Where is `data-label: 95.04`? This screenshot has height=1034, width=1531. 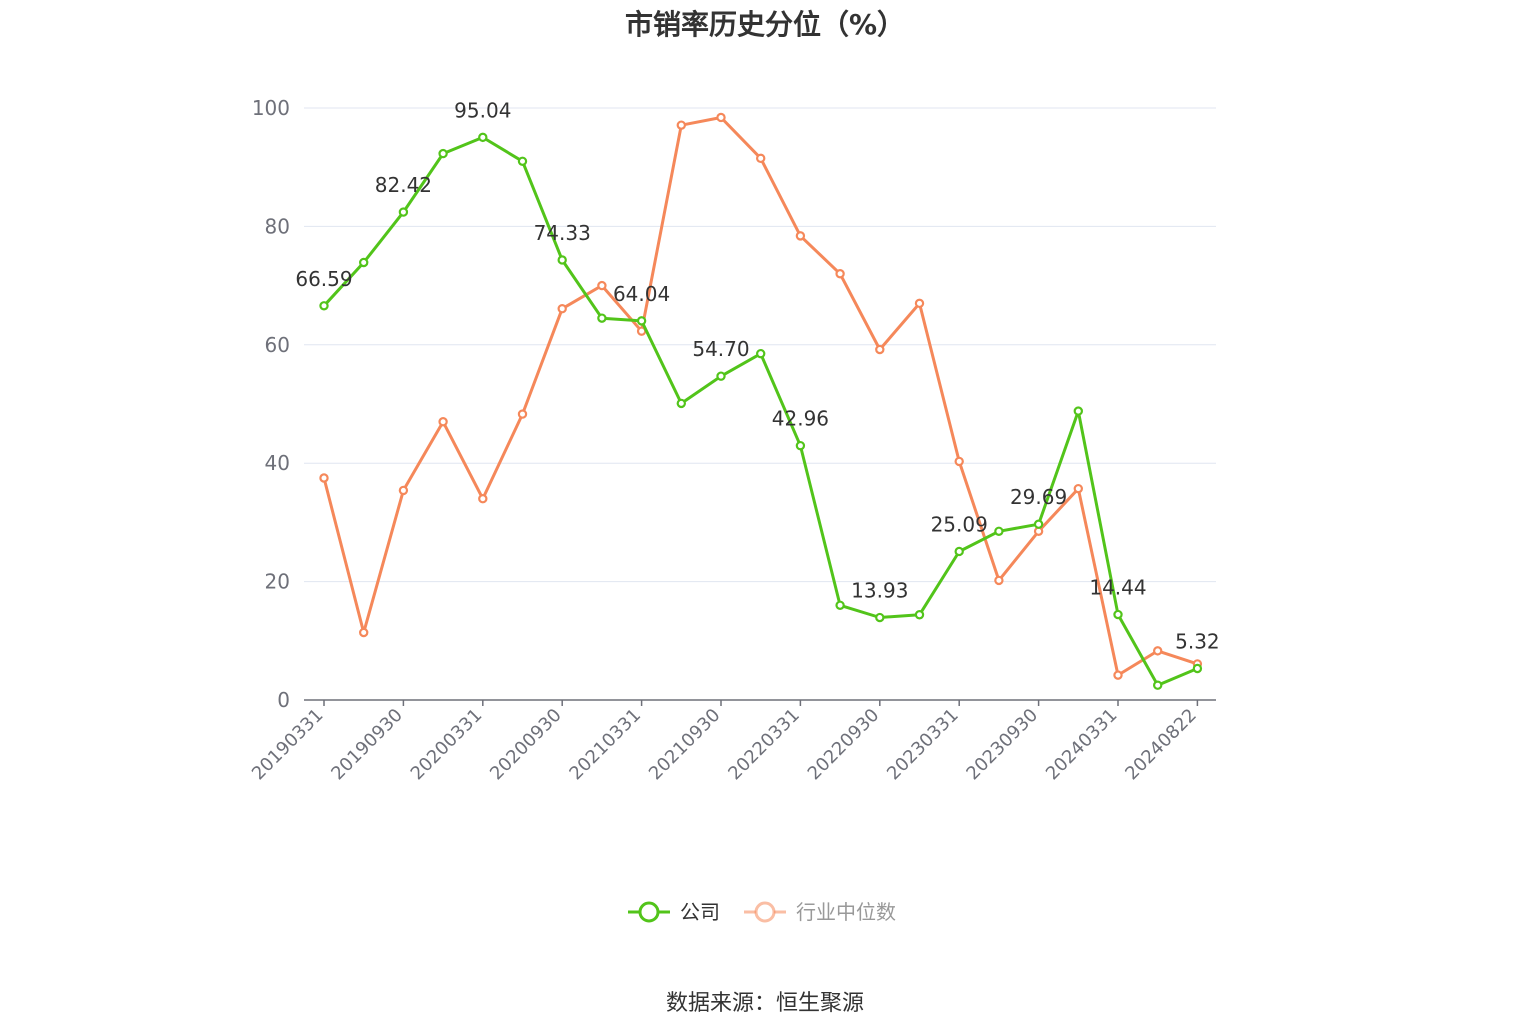 data-label: 95.04 is located at coordinates (482, 110).